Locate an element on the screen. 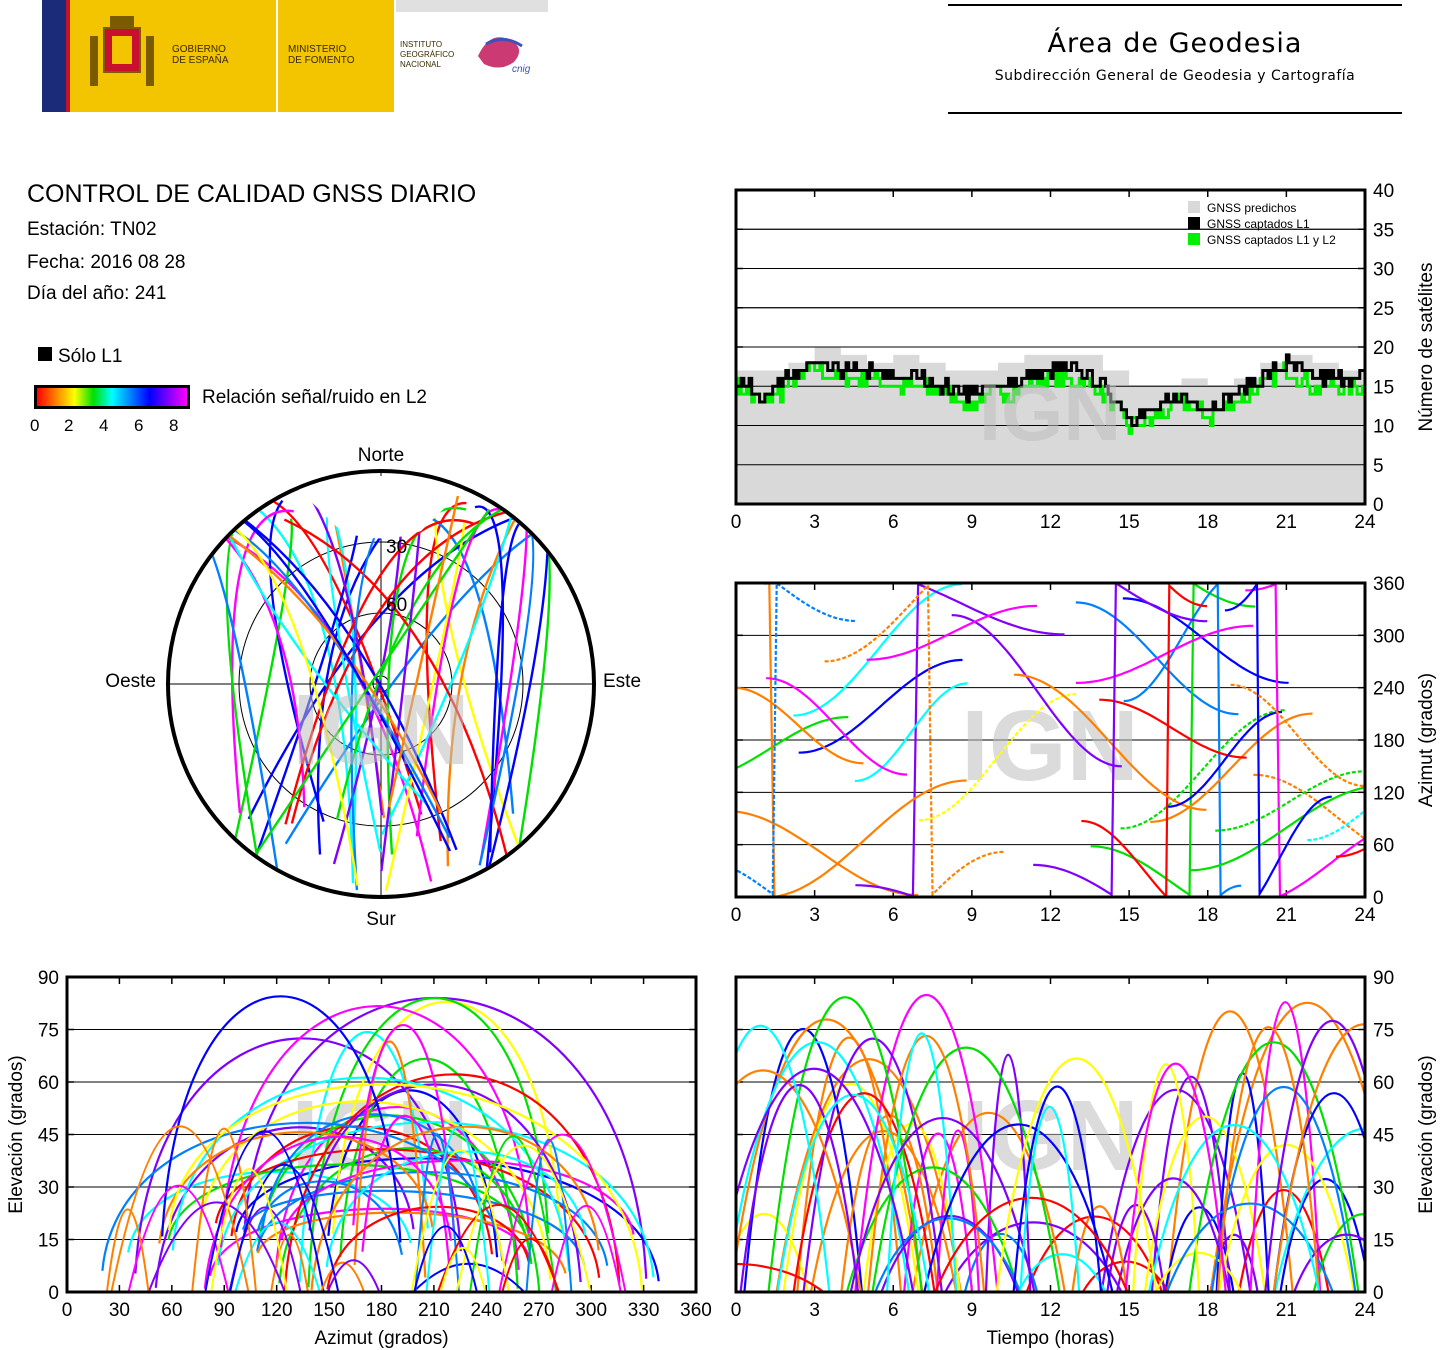 The height and width of the screenshot is (1350, 1445). cnig-text: cnig is located at coordinates (521, 69).